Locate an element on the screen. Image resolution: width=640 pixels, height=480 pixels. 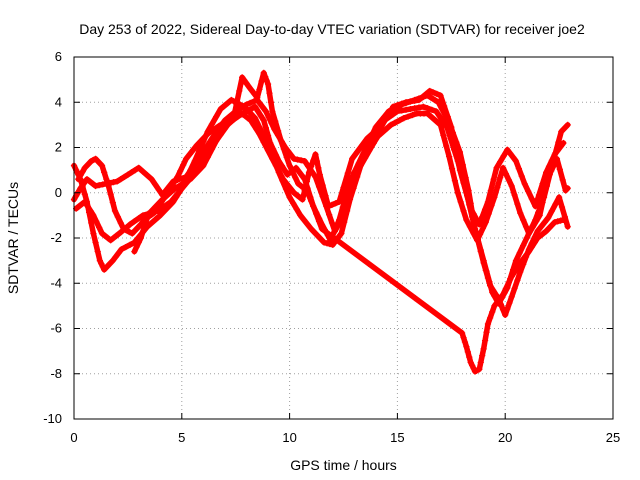
x-tick-label: 15 is located at coordinates (397, 437).